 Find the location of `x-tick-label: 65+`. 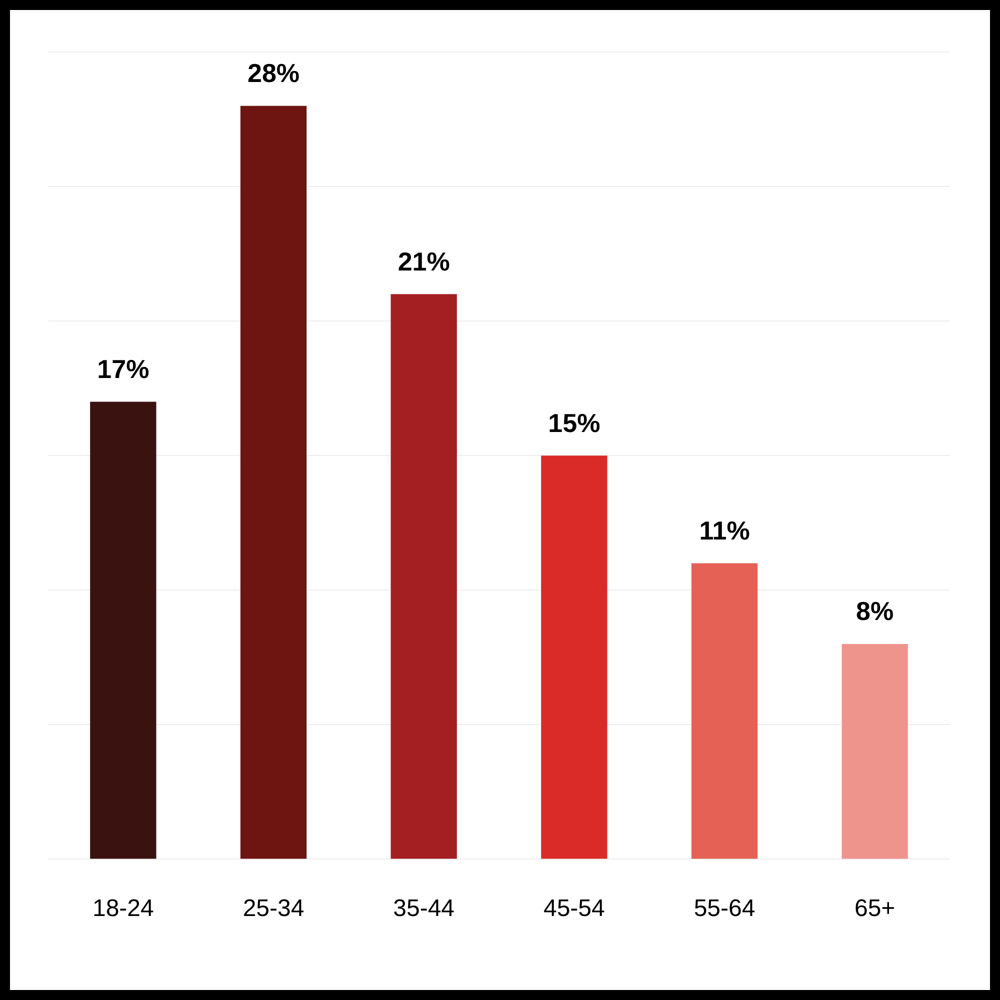

x-tick-label: 65+ is located at coordinates (875, 908).